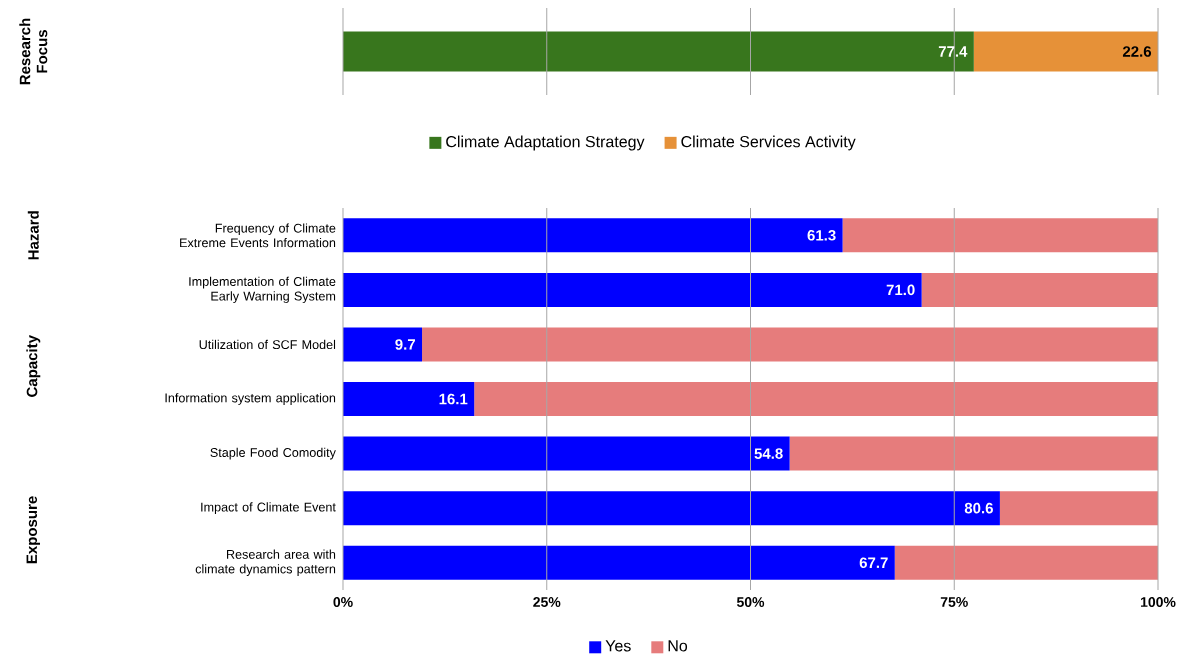  What do you see at coordinates (678, 646) in the screenshot?
I see `legend-label: No` at bounding box center [678, 646].